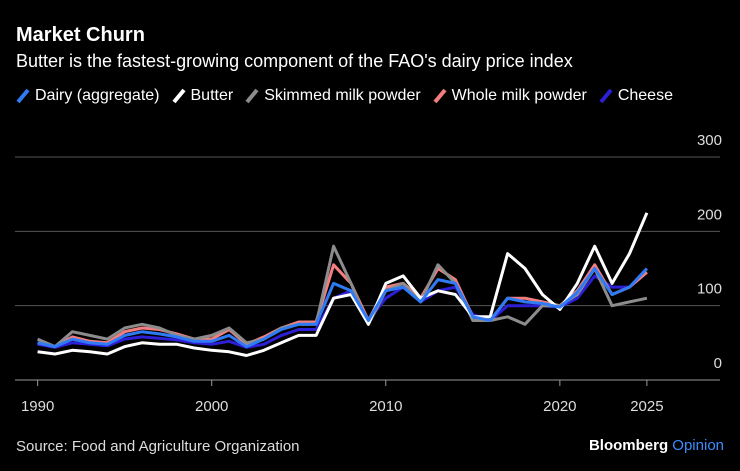  I want to click on x-tick-label: 2010, so click(385, 406).